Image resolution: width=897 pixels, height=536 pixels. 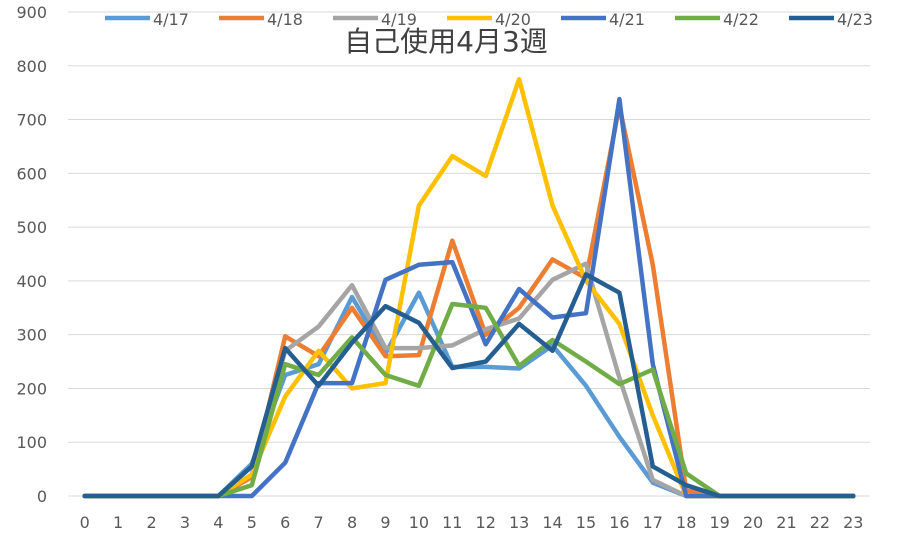 What do you see at coordinates (171, 19) in the screenshot?
I see `legend-label: 4/17` at bounding box center [171, 19].